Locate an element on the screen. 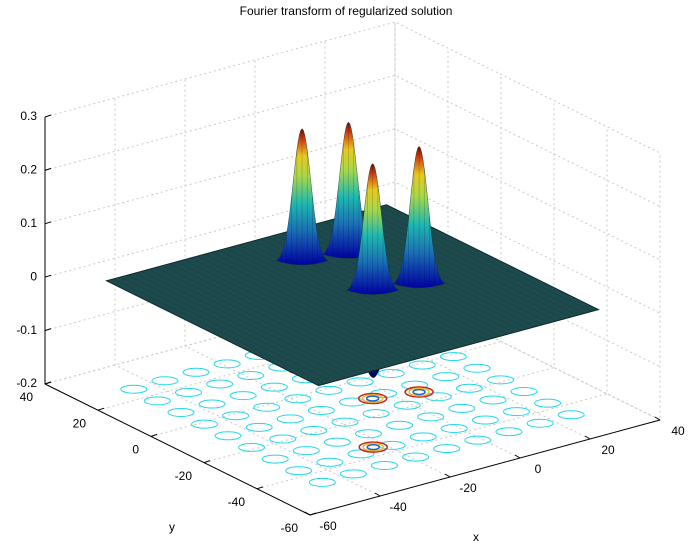 The image size is (692, 546). y-tick-label: 40 is located at coordinates (27, 397).